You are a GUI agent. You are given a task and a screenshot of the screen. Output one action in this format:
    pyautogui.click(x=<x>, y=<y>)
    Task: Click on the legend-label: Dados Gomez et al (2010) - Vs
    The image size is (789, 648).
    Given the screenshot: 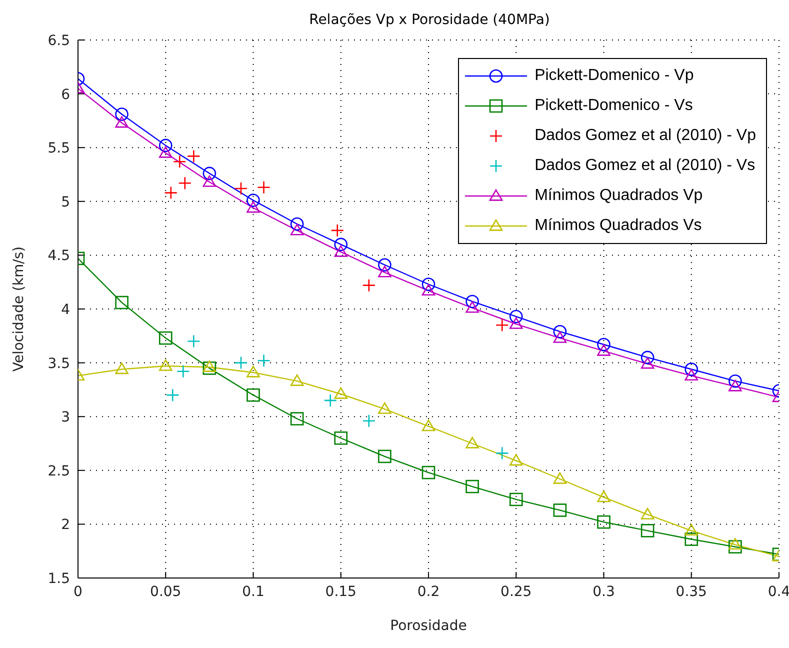 What is the action you would take?
    pyautogui.click(x=645, y=166)
    